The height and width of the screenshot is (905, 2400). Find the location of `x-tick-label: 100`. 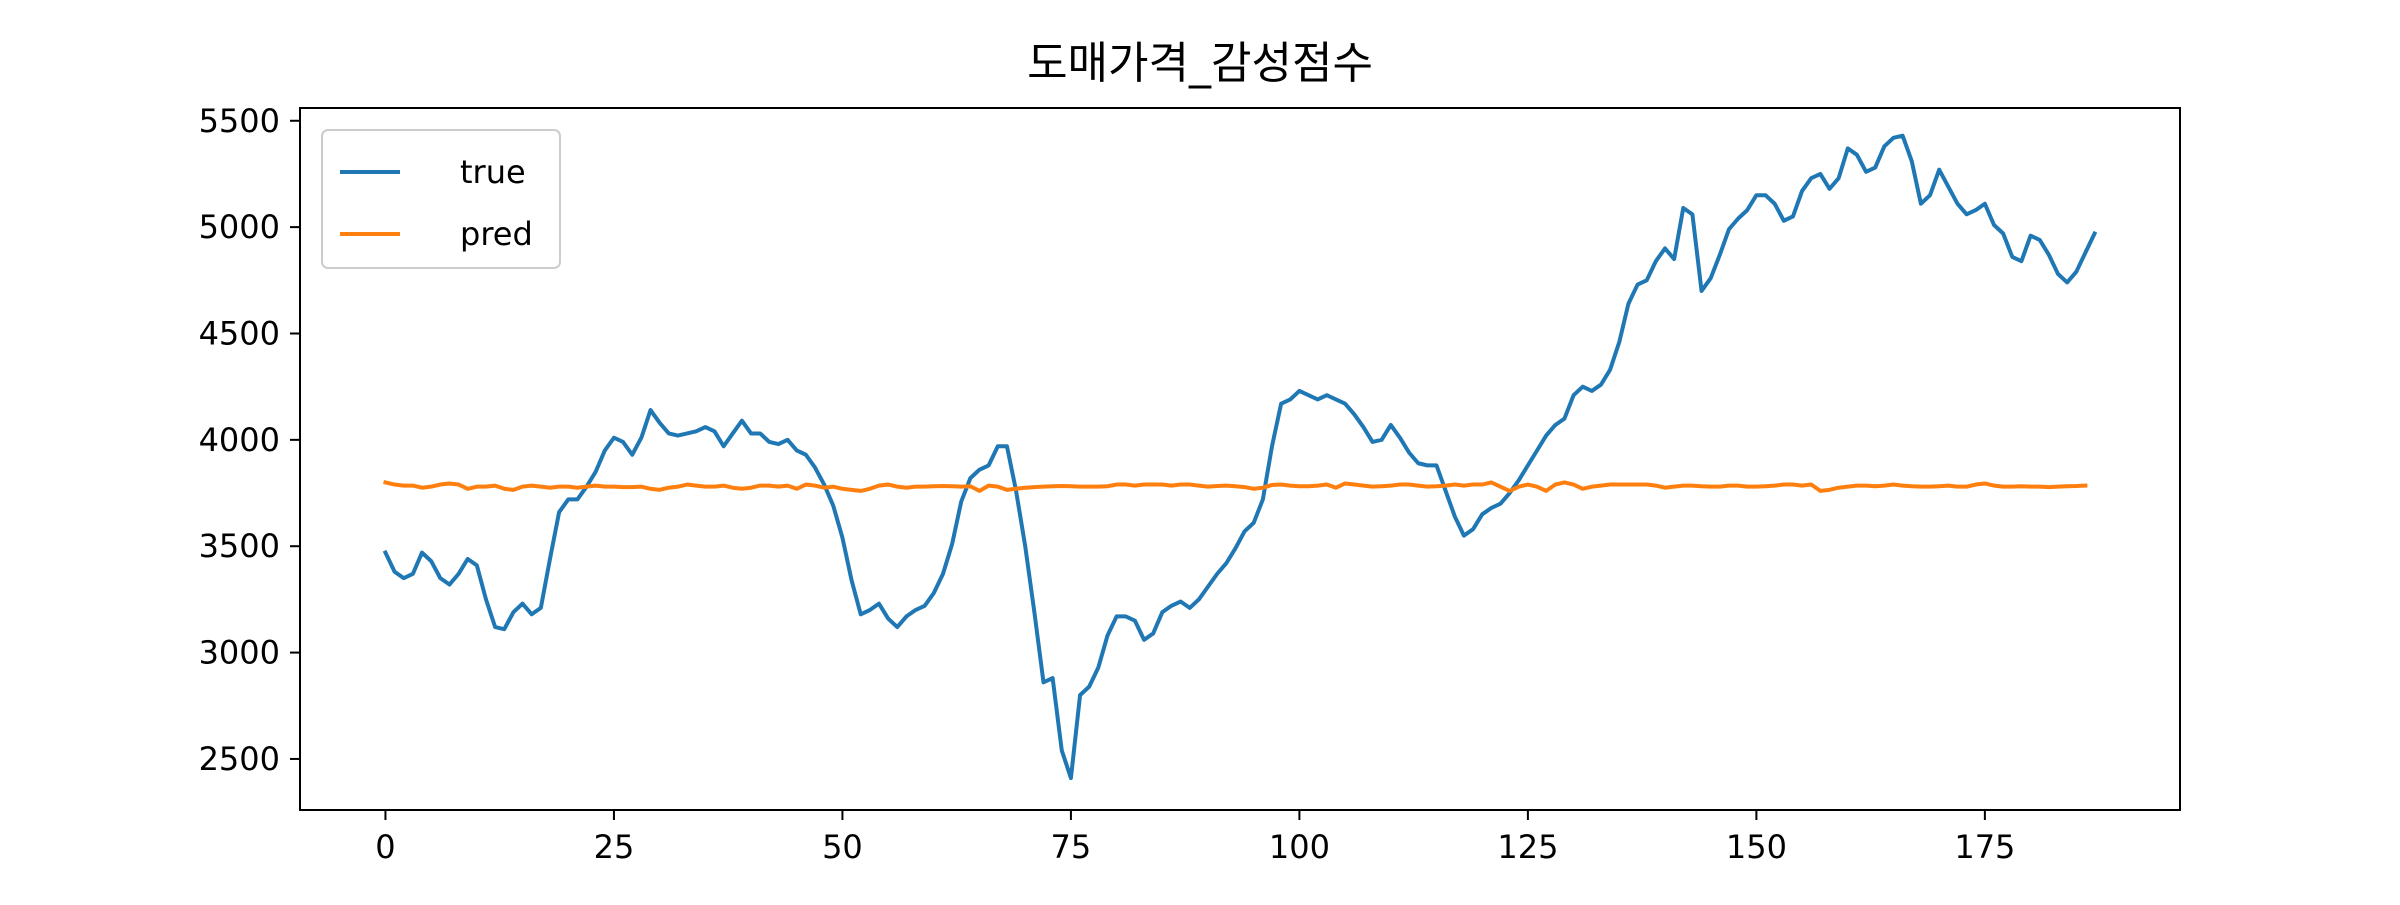

x-tick-label: 100 is located at coordinates (1299, 847).